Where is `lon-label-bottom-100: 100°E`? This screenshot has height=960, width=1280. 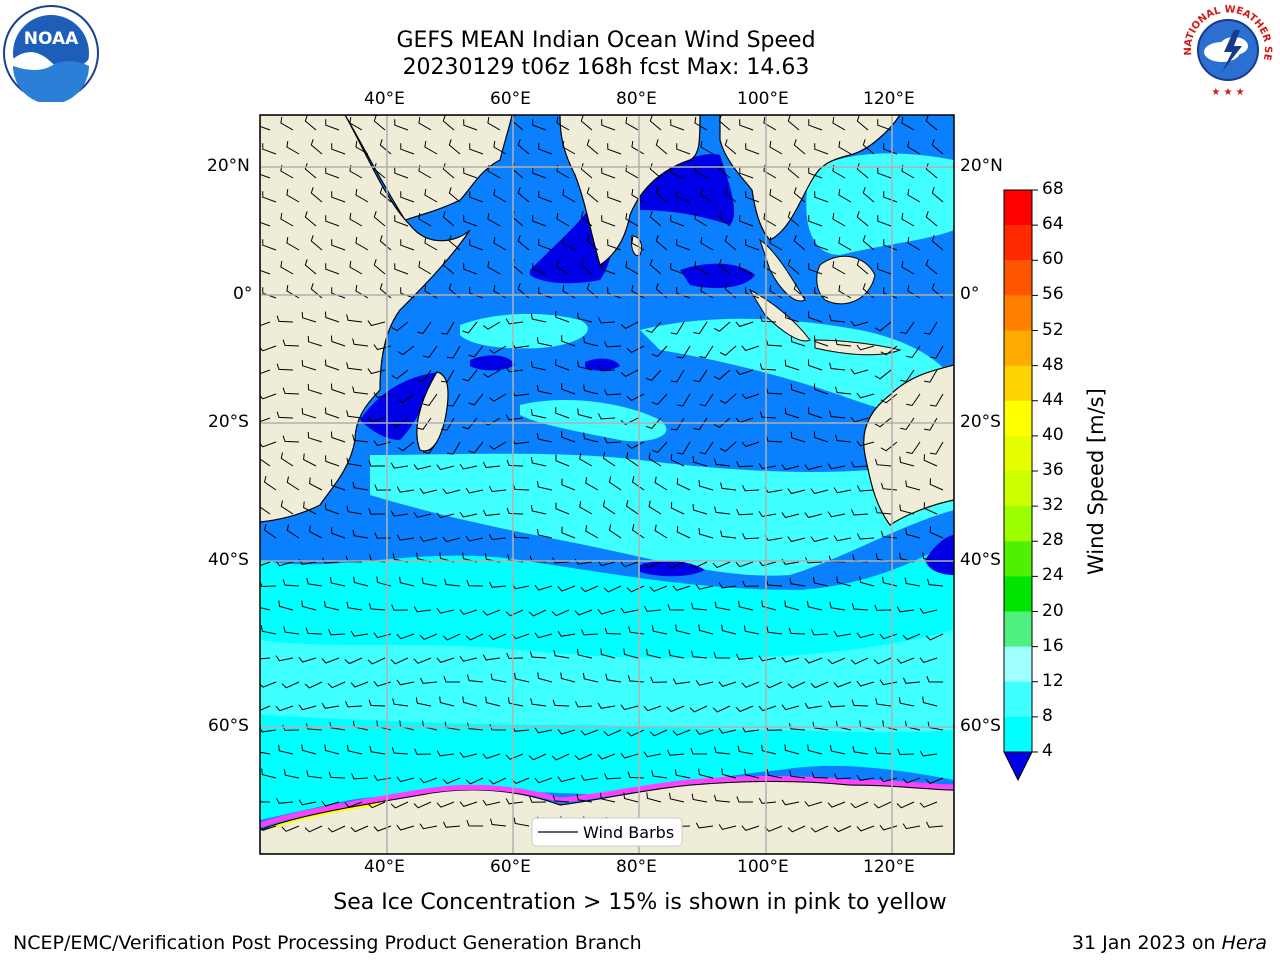
lon-label-bottom-100: 100°E is located at coordinates (763, 867).